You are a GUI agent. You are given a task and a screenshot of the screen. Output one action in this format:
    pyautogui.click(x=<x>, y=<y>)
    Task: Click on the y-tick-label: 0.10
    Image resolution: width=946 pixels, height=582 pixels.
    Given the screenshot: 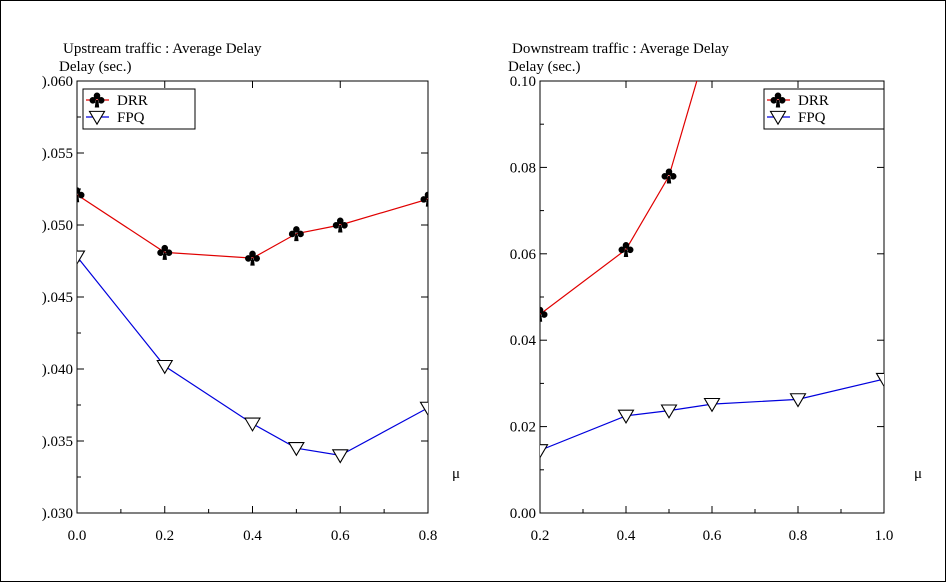 What is the action you would take?
    pyautogui.click(x=523, y=82)
    